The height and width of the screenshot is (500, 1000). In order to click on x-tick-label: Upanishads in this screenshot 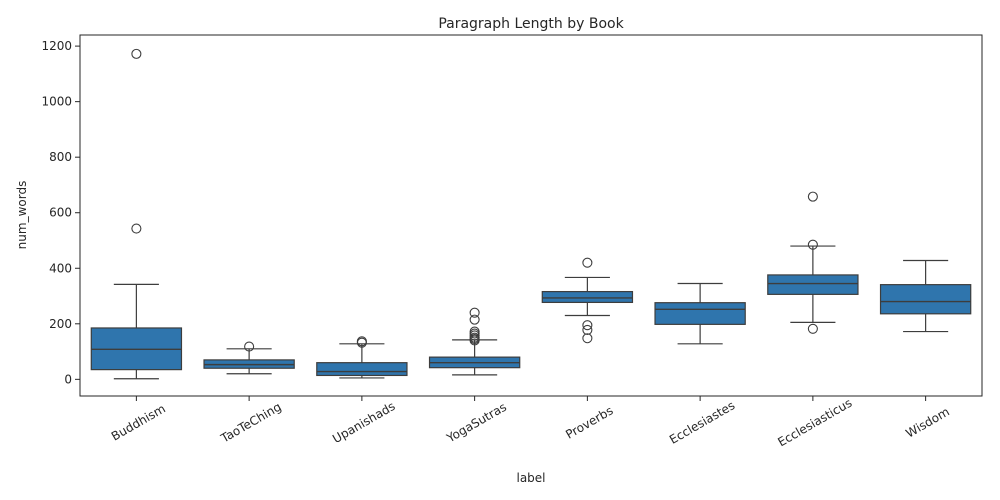, I will do `click(363, 422)`.